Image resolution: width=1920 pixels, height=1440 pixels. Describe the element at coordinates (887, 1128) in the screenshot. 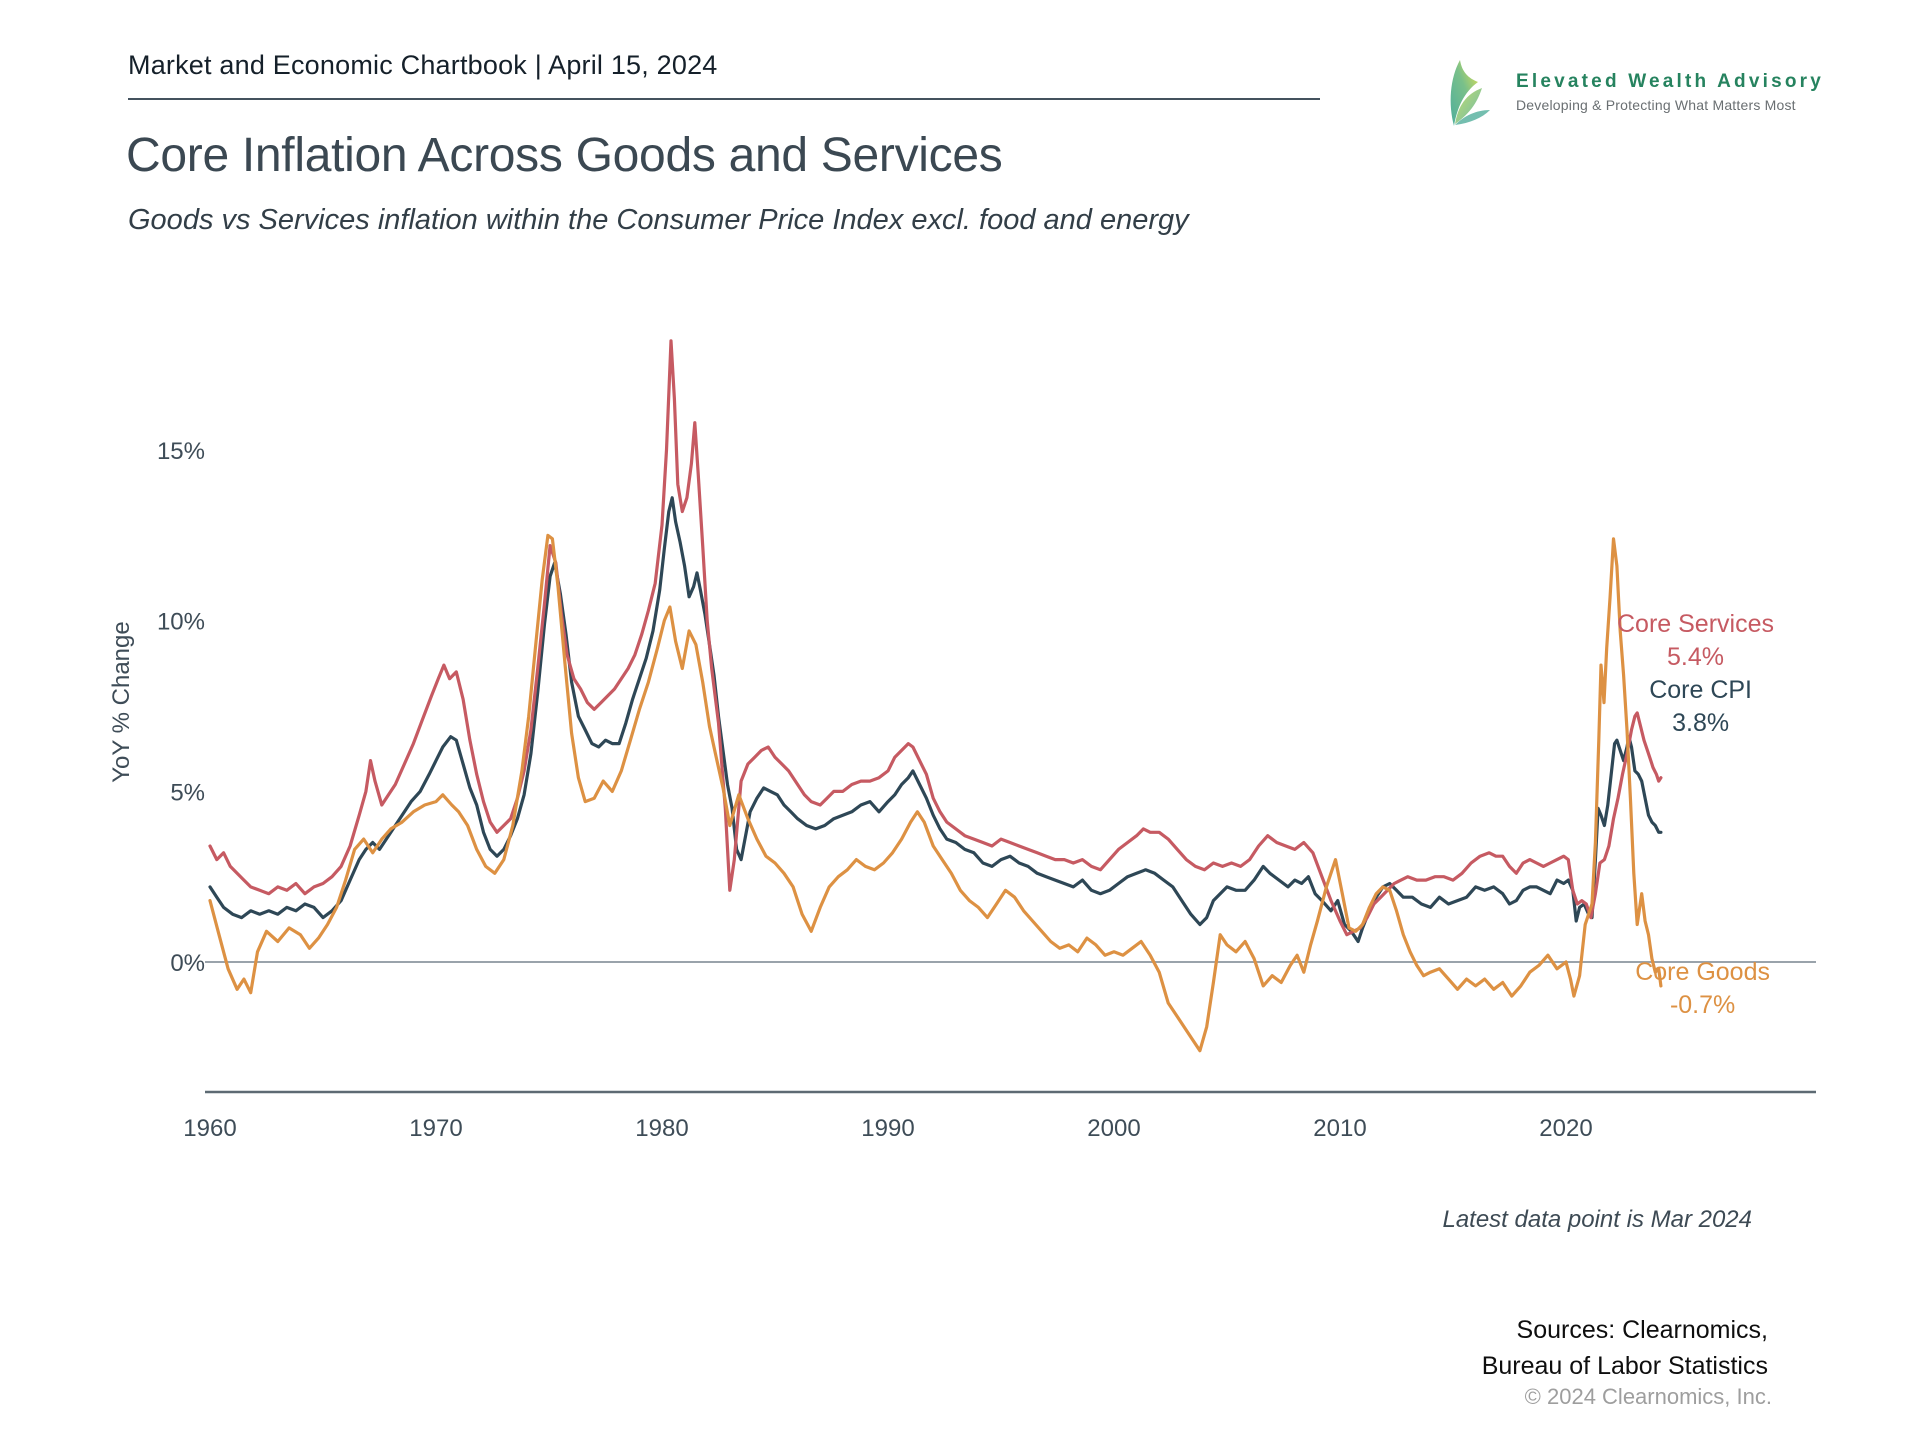

I see `x-tick-label-1990: 1990` at that location.